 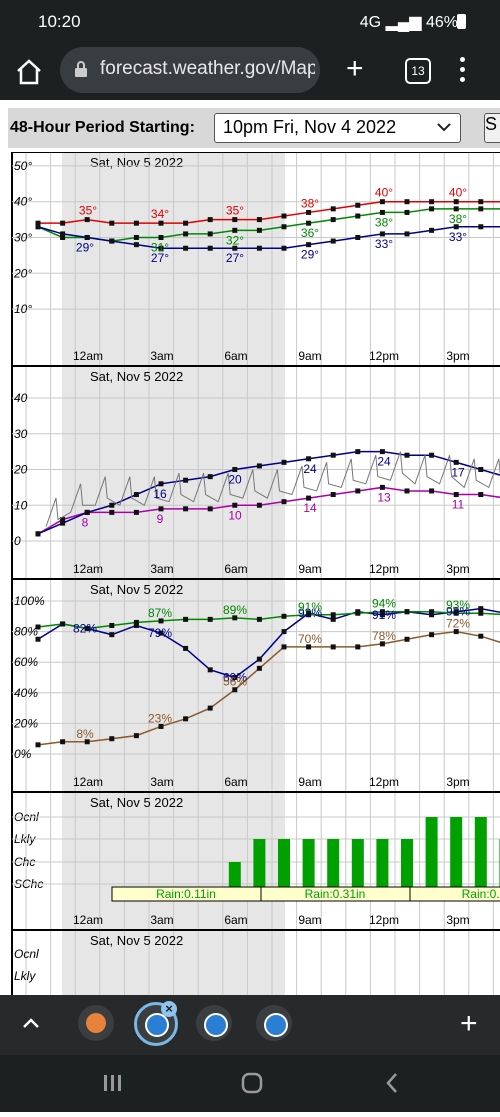 I want to click on dewpoint-label: 32°, so click(x=235, y=240).